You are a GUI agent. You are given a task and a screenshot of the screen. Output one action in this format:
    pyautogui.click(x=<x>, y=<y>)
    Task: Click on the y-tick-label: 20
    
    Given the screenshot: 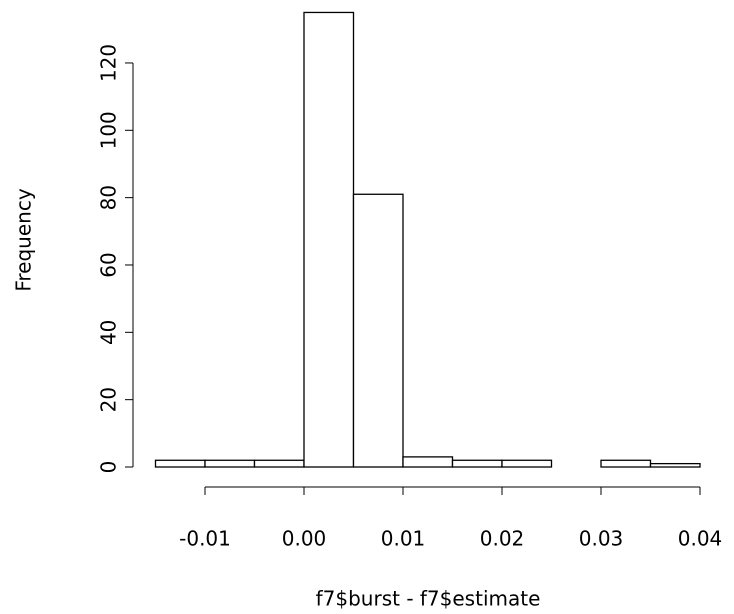 What is the action you would take?
    pyautogui.click(x=109, y=399)
    